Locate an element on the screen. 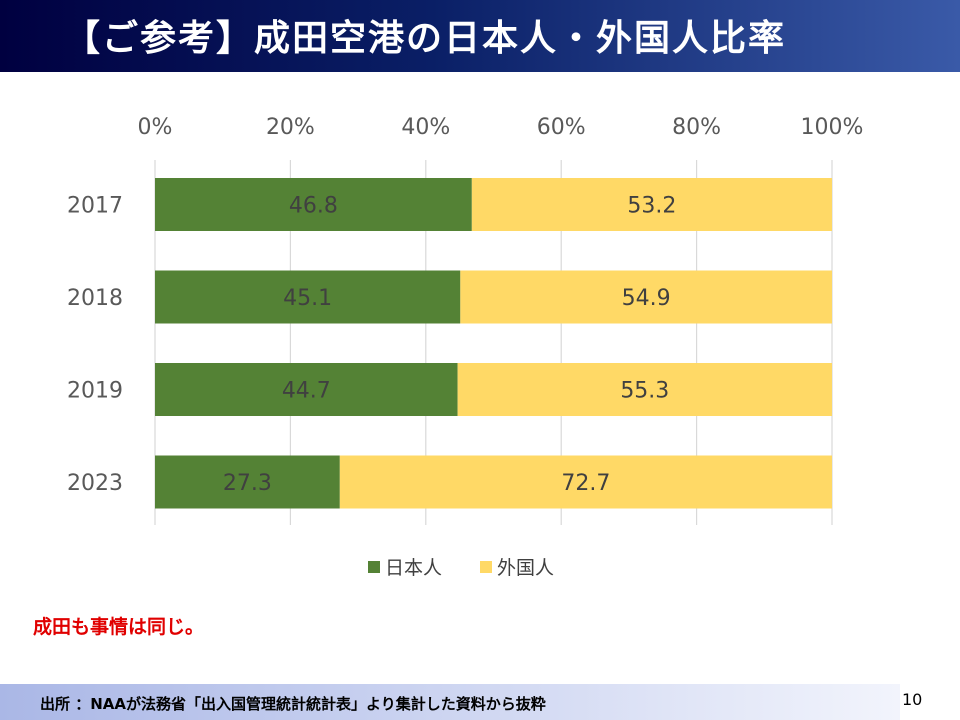 This screenshot has width=960, height=720. x-tick-label: 100% is located at coordinates (832, 127).